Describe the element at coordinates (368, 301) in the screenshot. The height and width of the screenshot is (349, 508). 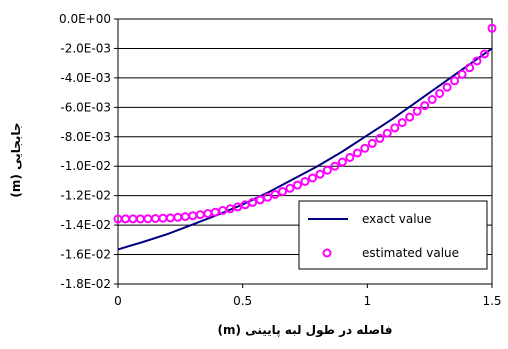
I see `x-tick-label: 1` at that location.